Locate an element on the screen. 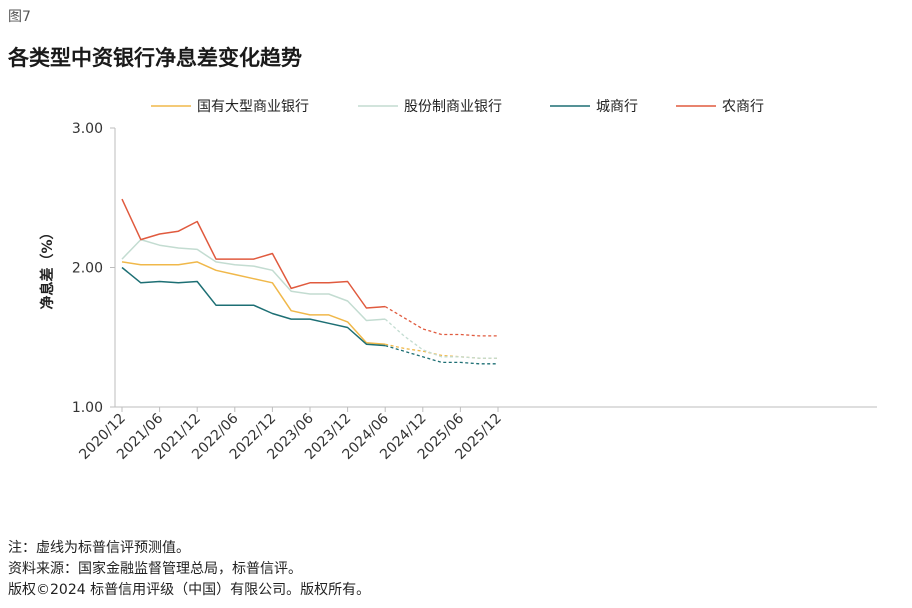  legend-label: 农商行 is located at coordinates (743, 107).